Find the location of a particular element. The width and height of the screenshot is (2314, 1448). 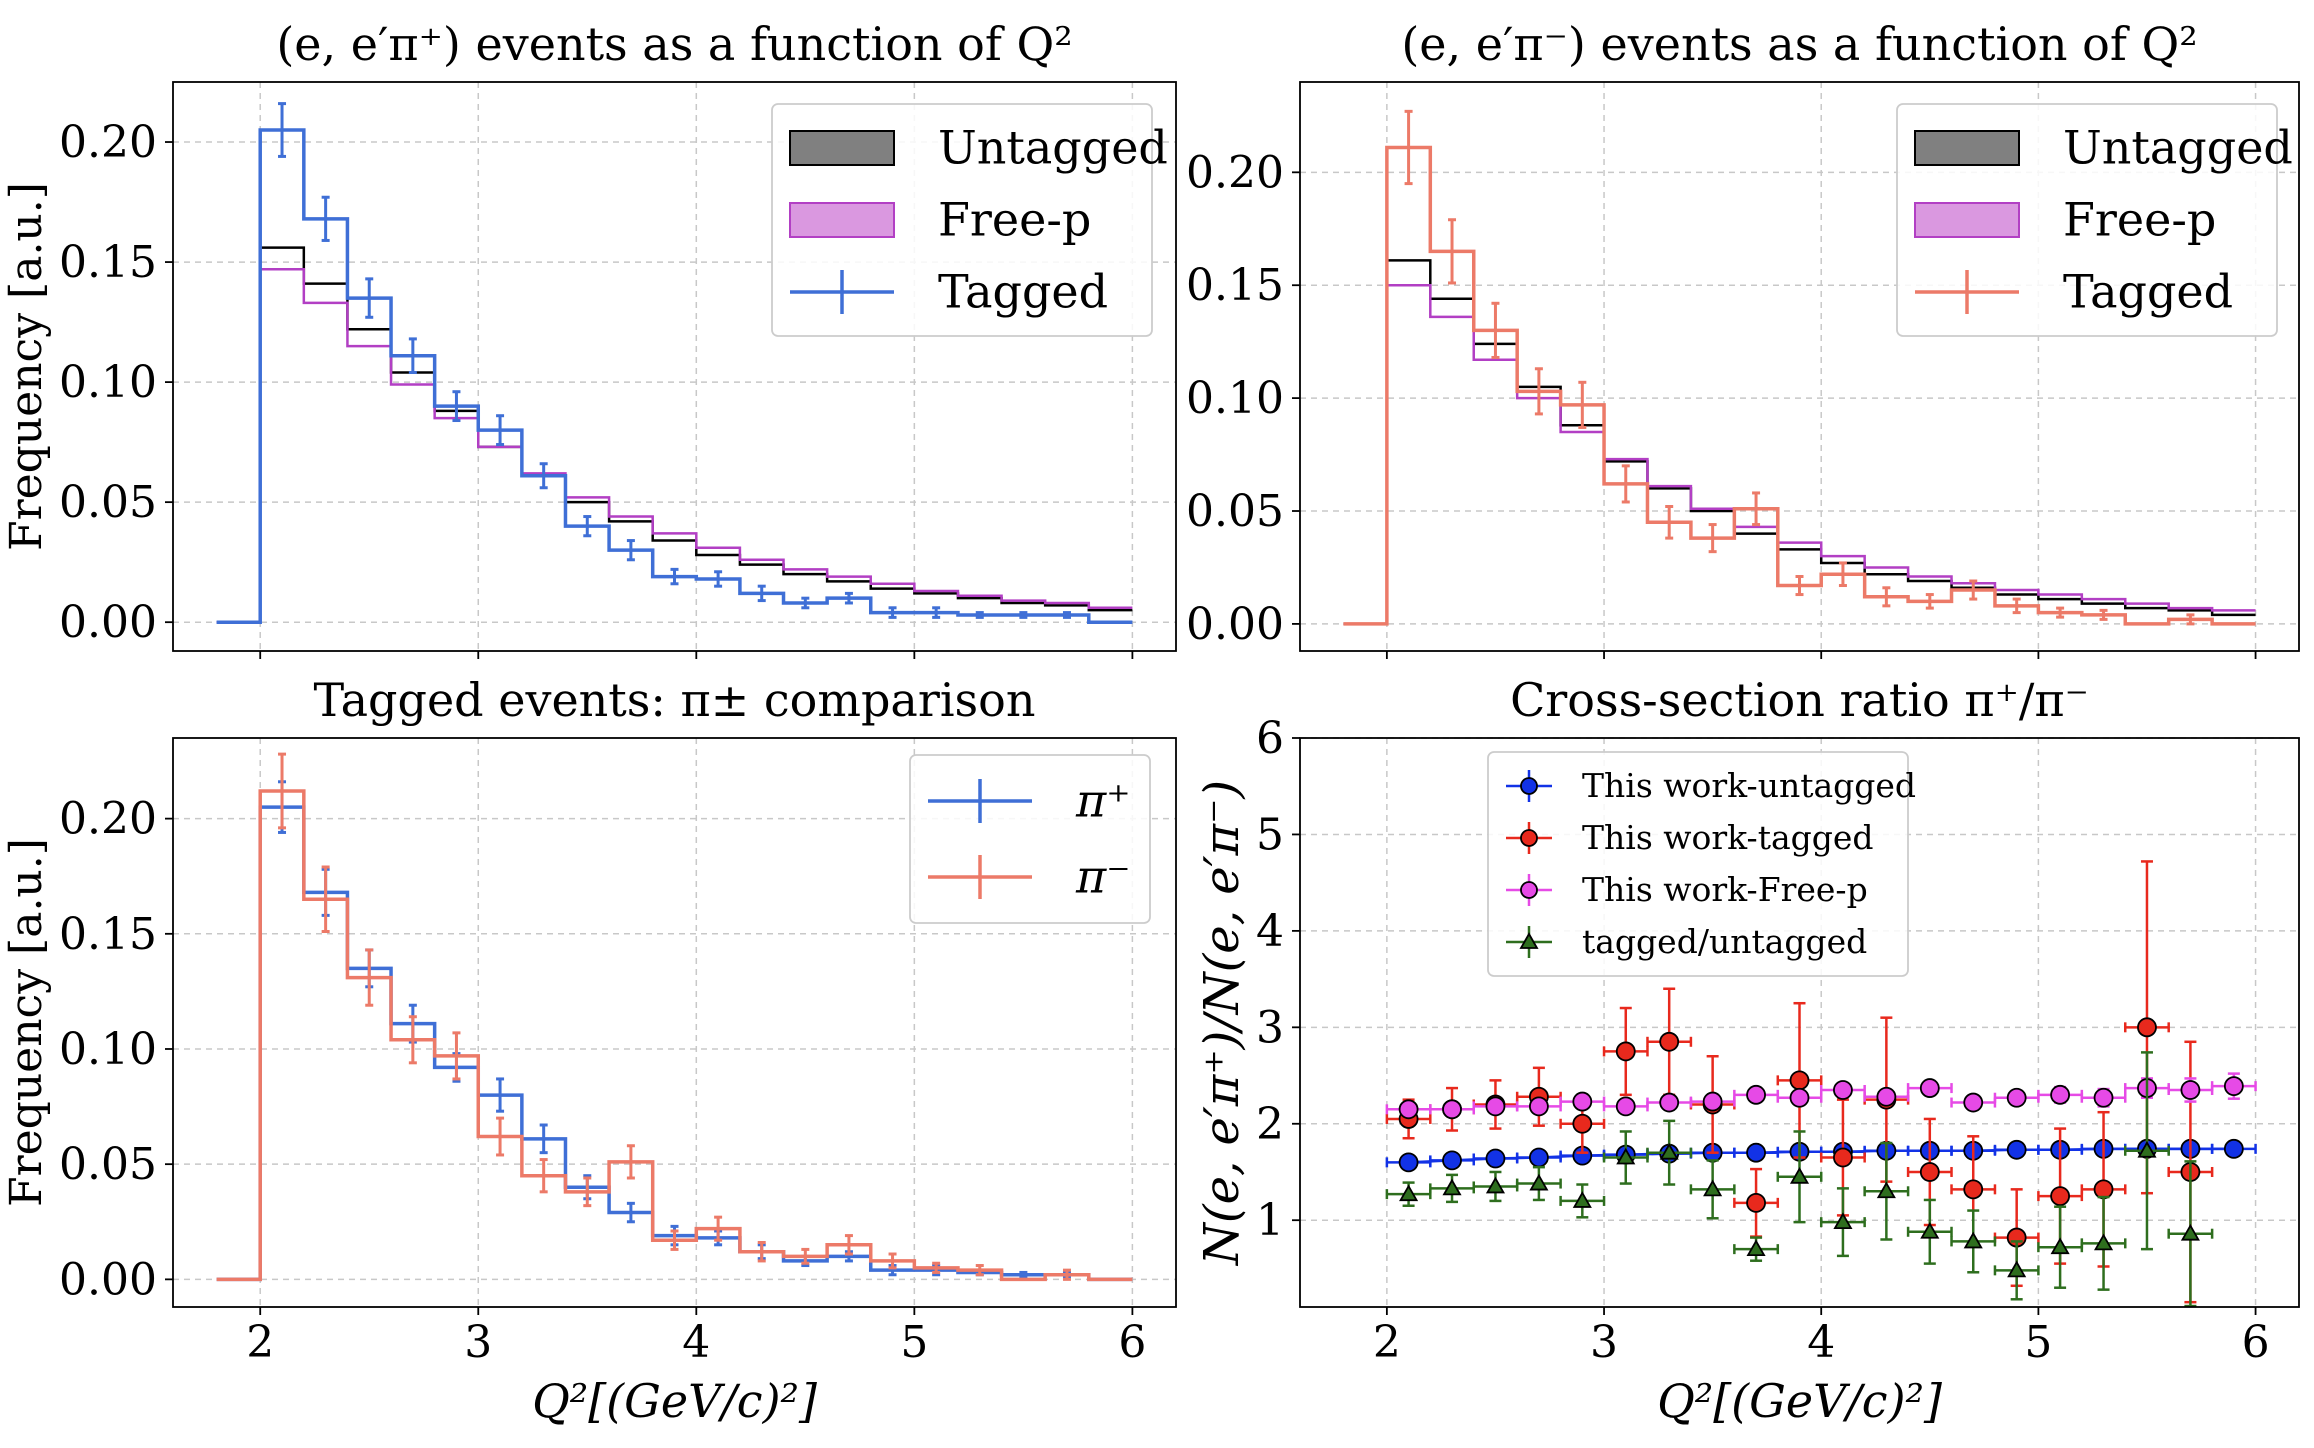

legend-entry: Free-p is located at coordinates (2065, 220).